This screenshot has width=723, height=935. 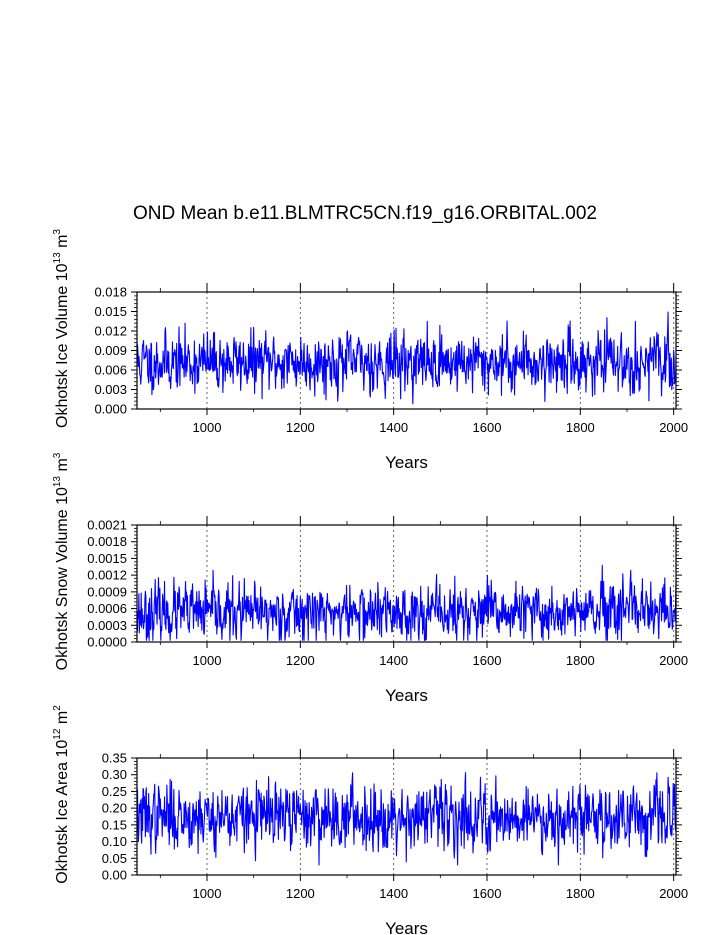 I want to click on y-tick-label: 0.0015, so click(x=107, y=558).